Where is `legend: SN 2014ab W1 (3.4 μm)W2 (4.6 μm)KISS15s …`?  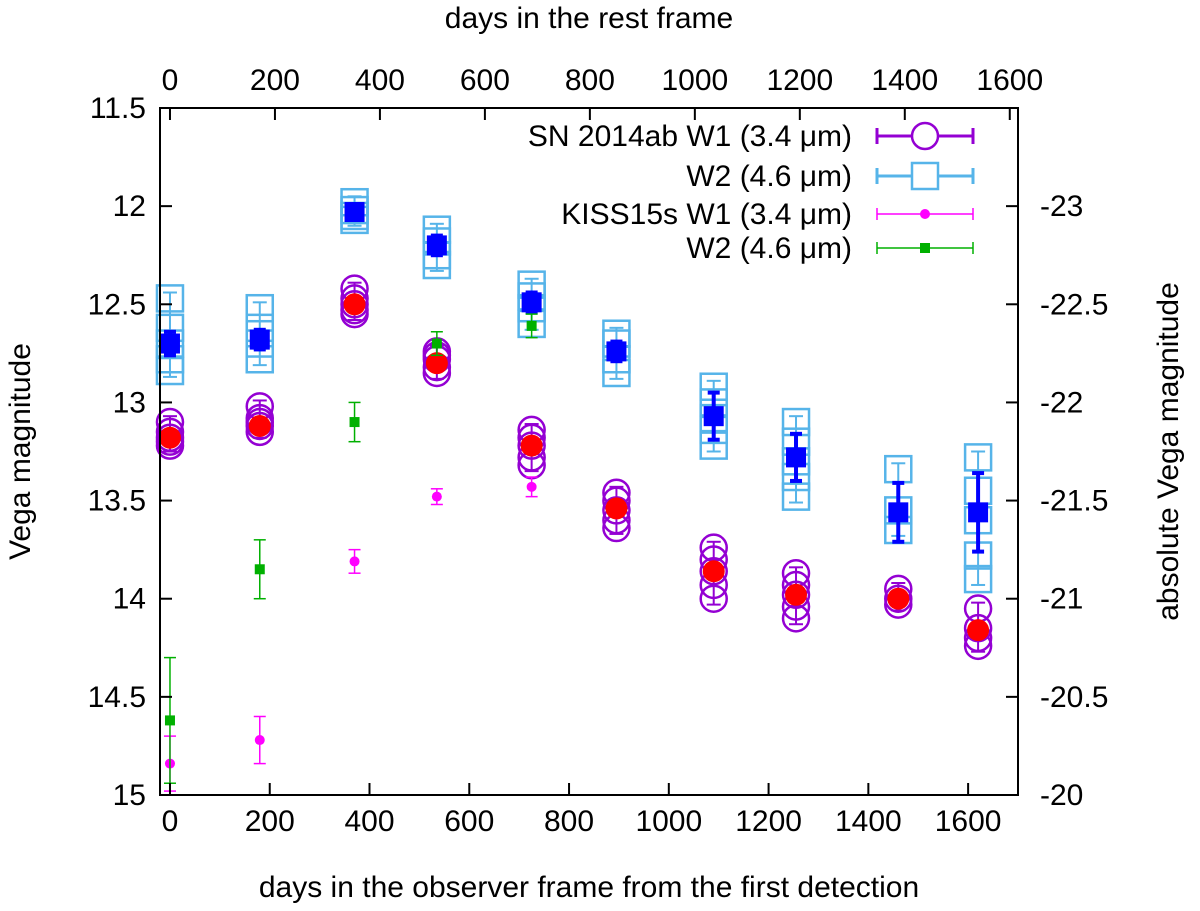
legend: SN 2014ab W1 (3.4 μm)W2 (4.6 μm)KISS15s … is located at coordinates (751, 192).